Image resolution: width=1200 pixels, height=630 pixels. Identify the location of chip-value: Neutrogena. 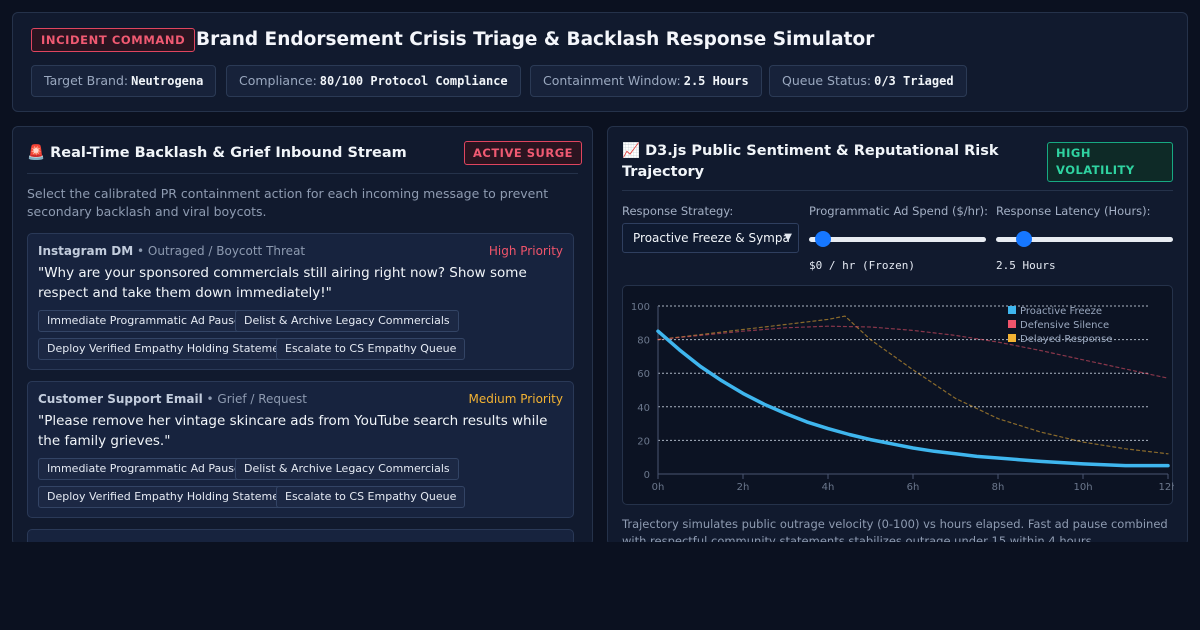
(167, 81).